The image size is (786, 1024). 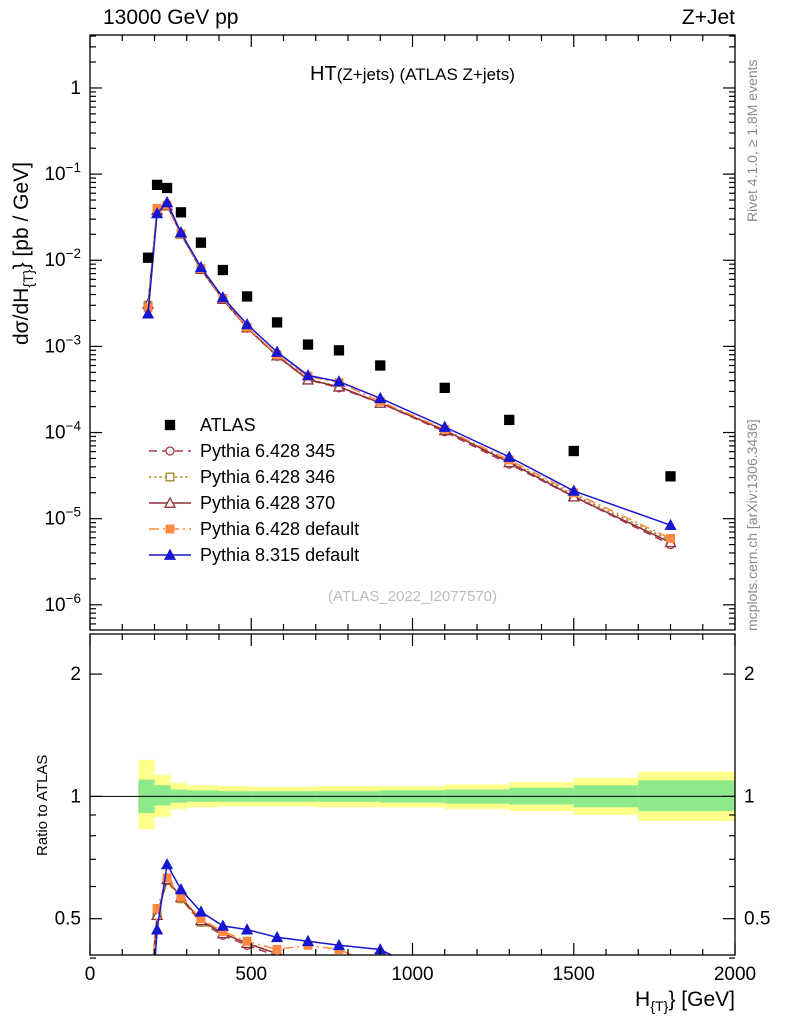 I want to click on y-title-subscript: {T}, so click(x=29, y=278).